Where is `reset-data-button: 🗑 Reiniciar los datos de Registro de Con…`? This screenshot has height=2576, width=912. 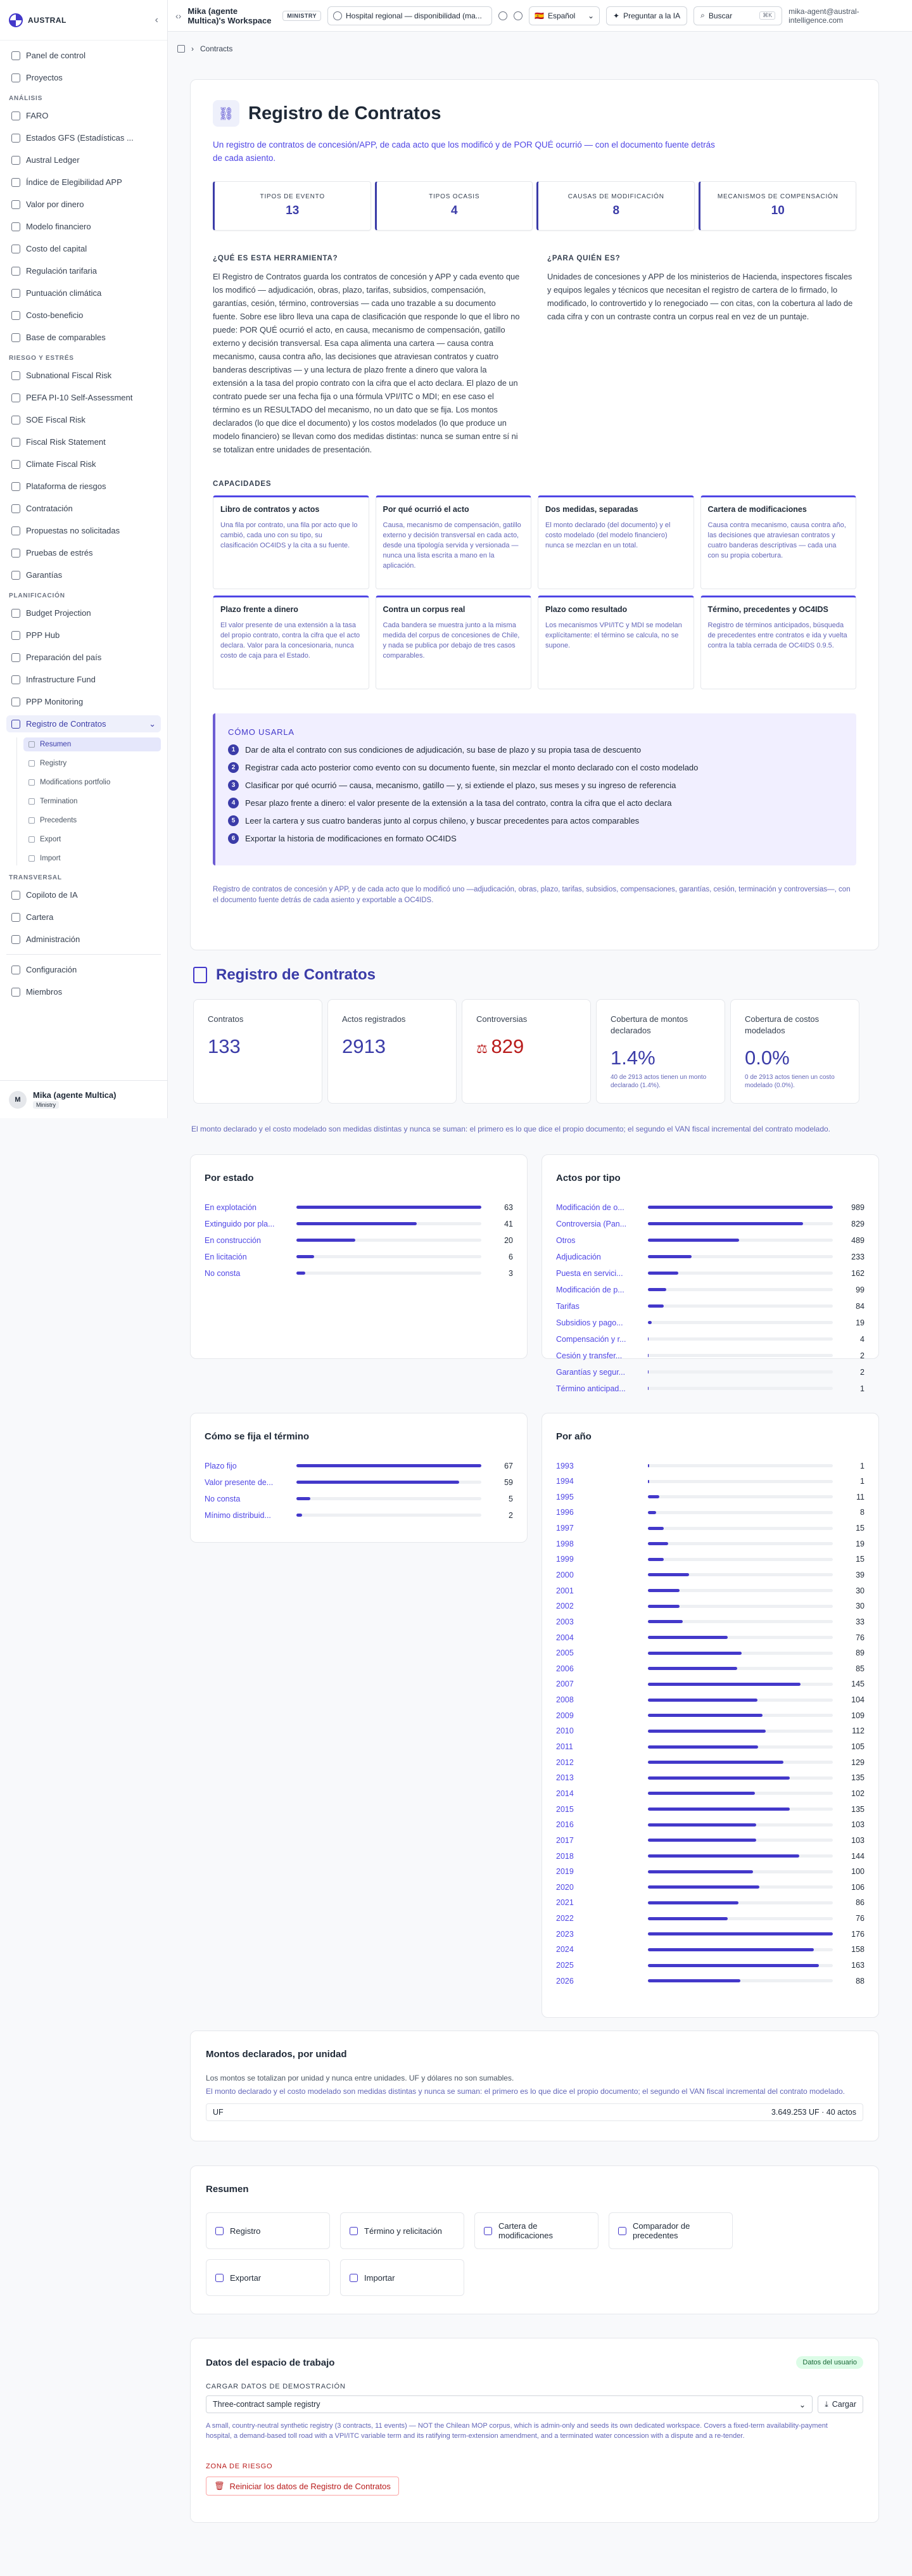
reset-data-button: 🗑 Reiniciar los datos de Registro de Con… is located at coordinates (302, 2487).